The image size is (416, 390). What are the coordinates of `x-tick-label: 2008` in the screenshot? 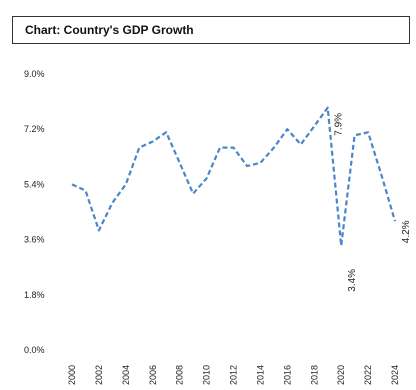 It's located at (180, 375).